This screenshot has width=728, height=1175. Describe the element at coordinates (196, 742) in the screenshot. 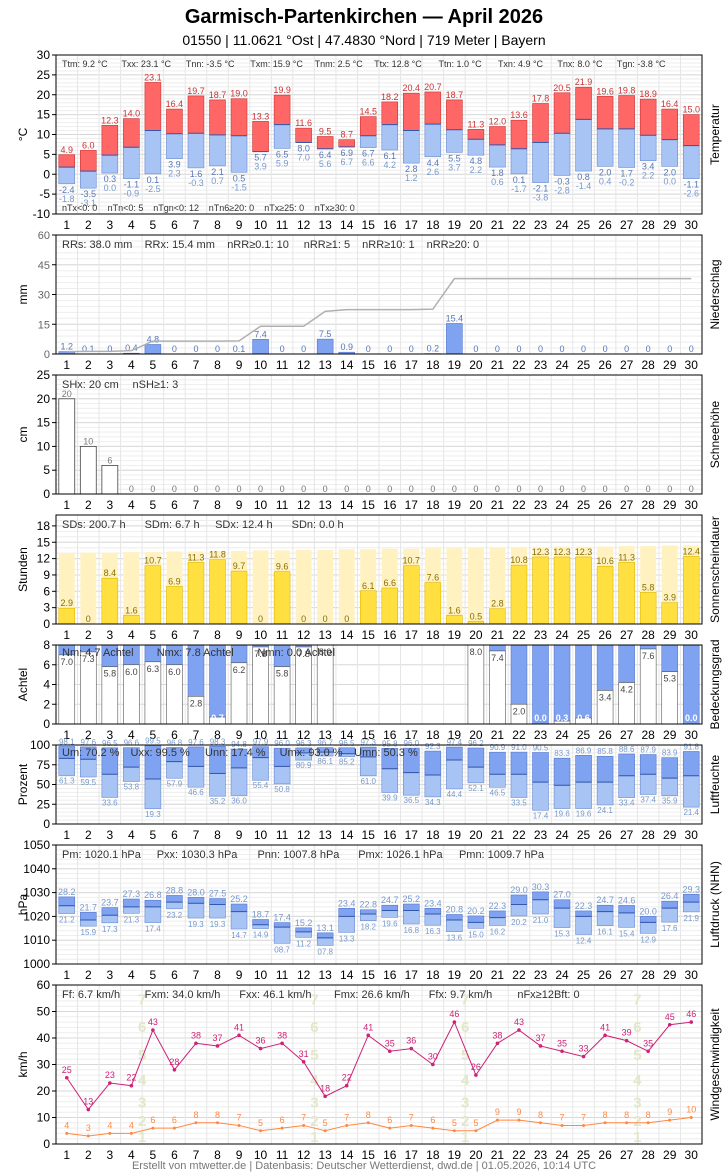

I see `umax-label: 97.6` at that location.